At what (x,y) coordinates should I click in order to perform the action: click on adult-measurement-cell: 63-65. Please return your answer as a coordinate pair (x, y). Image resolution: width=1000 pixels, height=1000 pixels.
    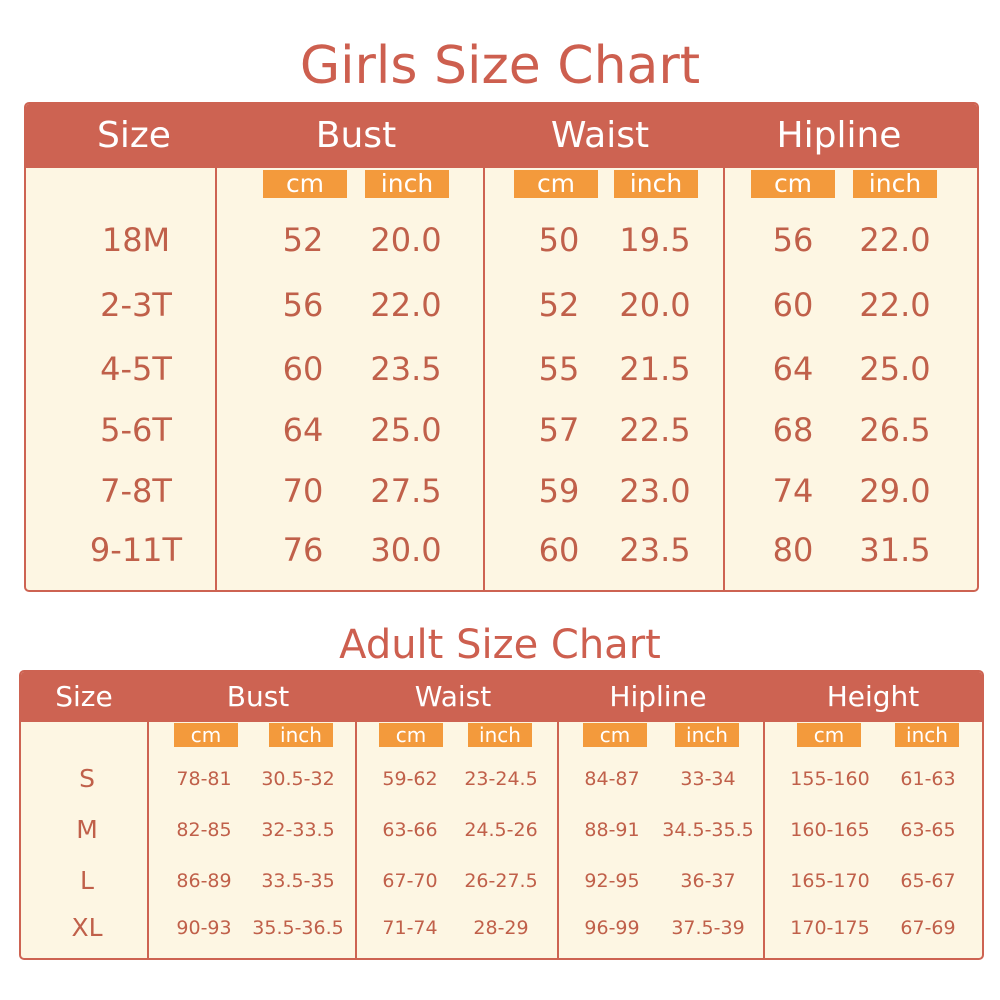
    Looking at the image, I should click on (928, 830).